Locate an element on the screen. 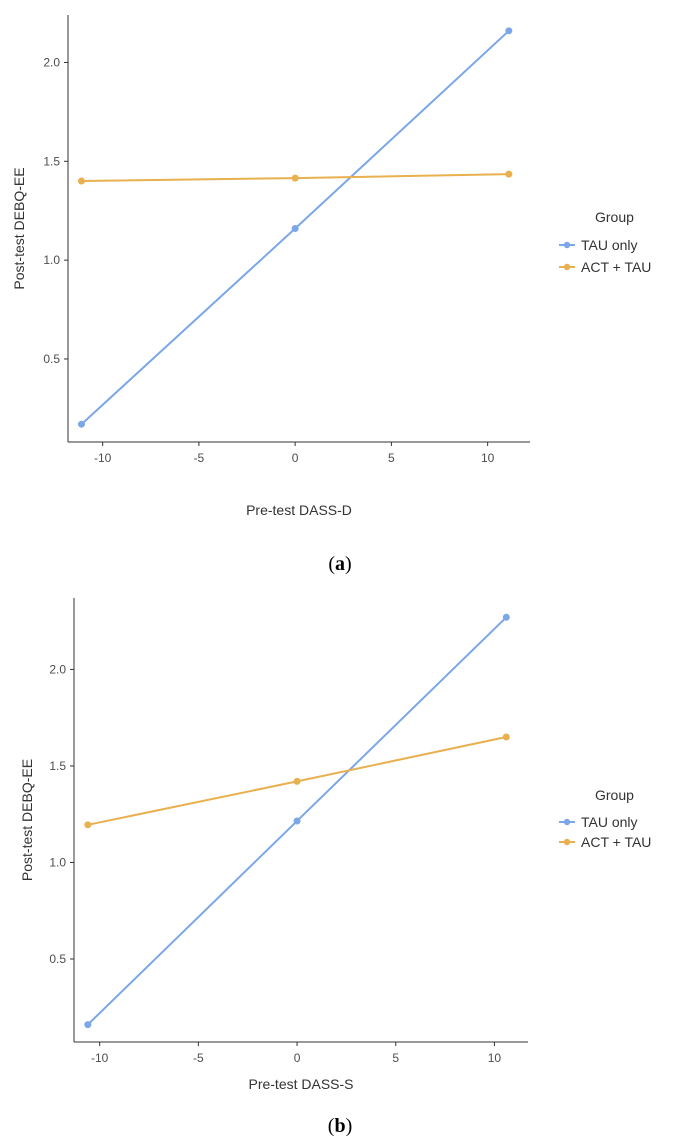 The image size is (681, 1147). x-axis-title: Pre-test DASS-S is located at coordinates (300, 1084).